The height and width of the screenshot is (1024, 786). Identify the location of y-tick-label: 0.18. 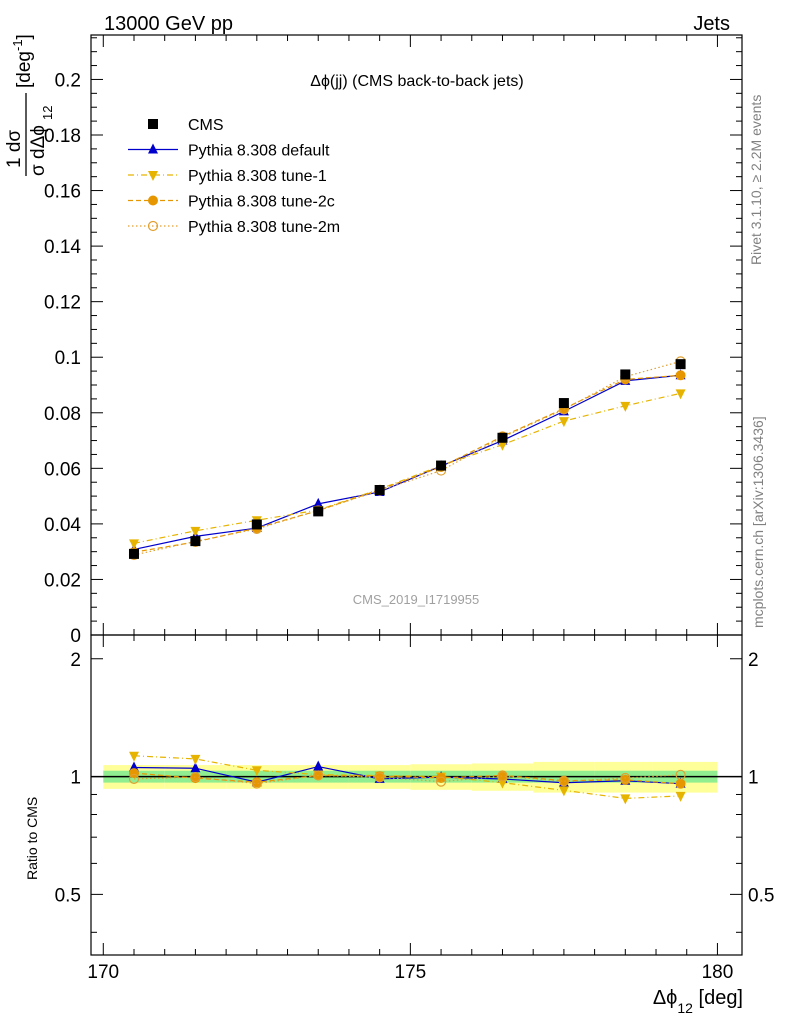
(62, 136).